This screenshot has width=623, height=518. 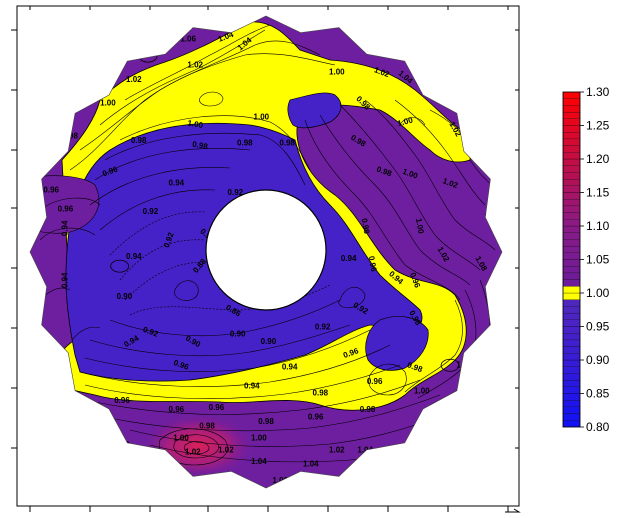 I want to click on contour-label-group-16: 1.02, so click(x=495, y=148).